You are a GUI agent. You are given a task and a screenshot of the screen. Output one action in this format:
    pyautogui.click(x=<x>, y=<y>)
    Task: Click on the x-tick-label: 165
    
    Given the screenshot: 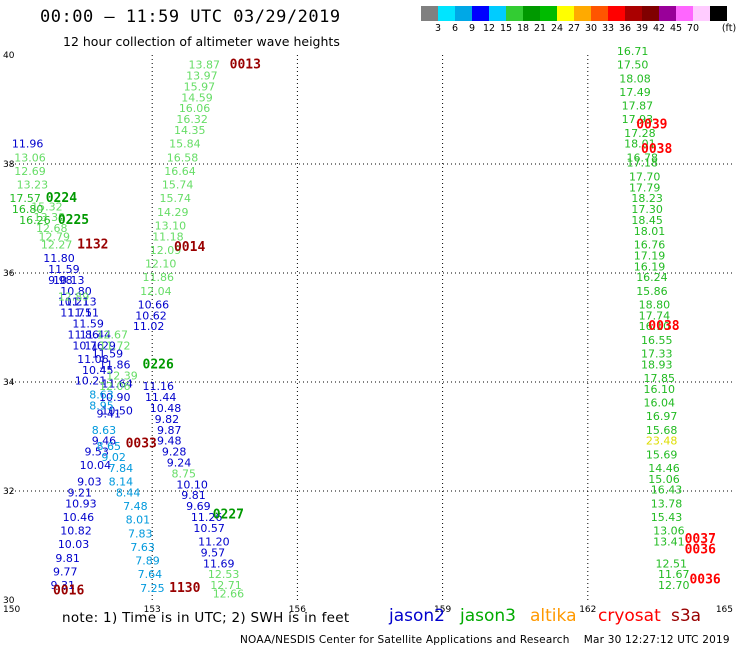 What is the action you would take?
    pyautogui.click(x=724, y=610)
    